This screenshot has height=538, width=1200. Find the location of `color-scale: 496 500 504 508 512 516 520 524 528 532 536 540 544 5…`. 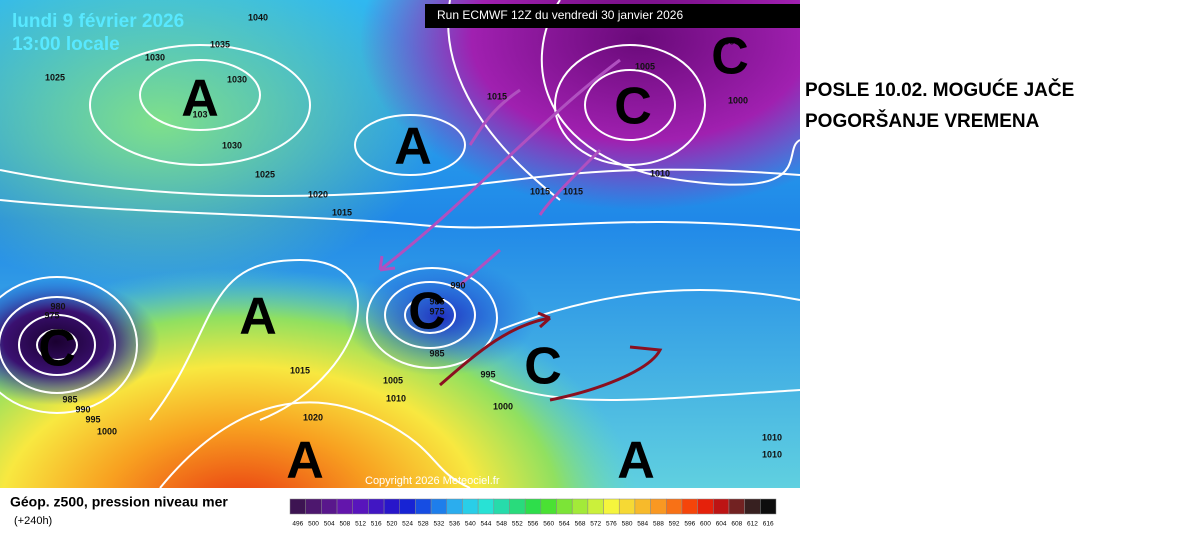

color-scale: 496 500 504 508 512 516 520 524 528 532 536 540 544 5… is located at coordinates (533, 513).